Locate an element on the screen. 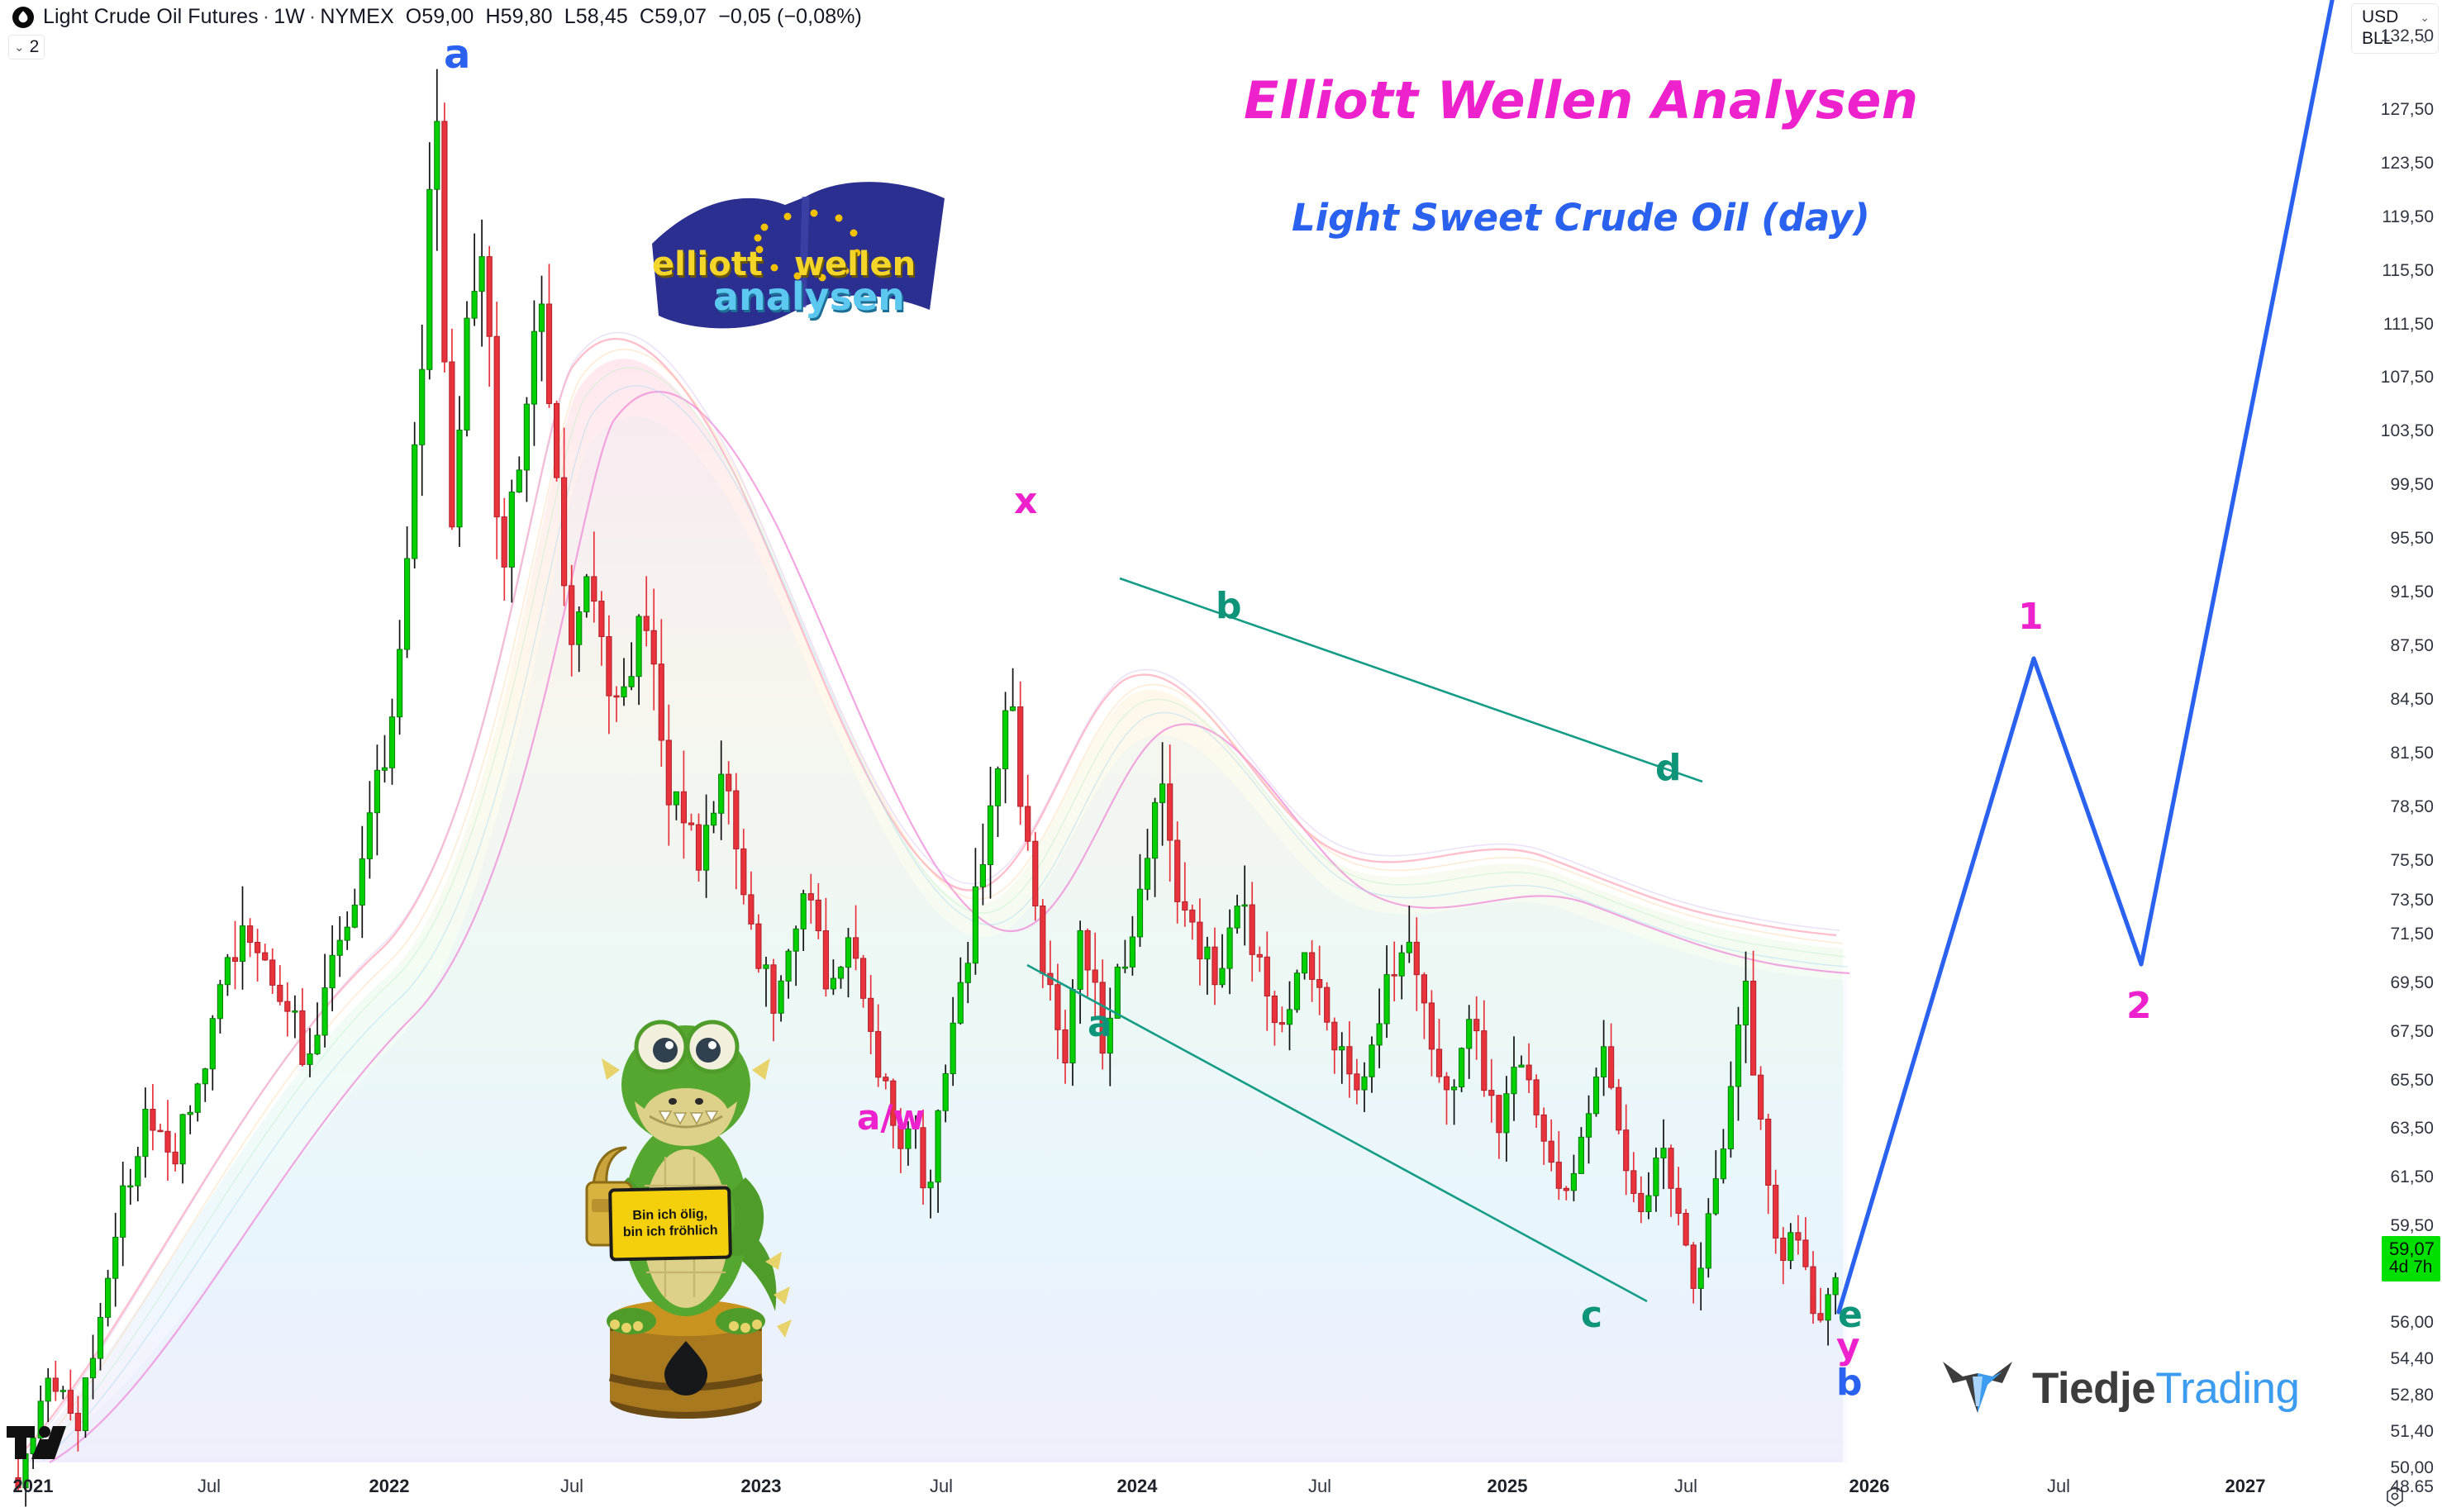 The width and height of the screenshot is (2442, 1512). trendline-lower-a-c is located at coordinates (1337, 1133).